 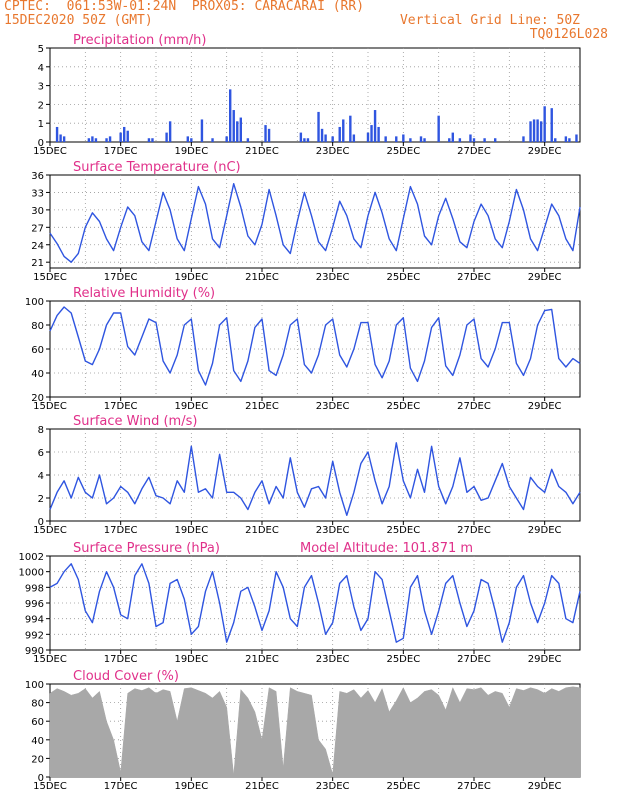 What do you see at coordinates (315, 346) in the screenshot?
I see `rh-line` at bounding box center [315, 346].